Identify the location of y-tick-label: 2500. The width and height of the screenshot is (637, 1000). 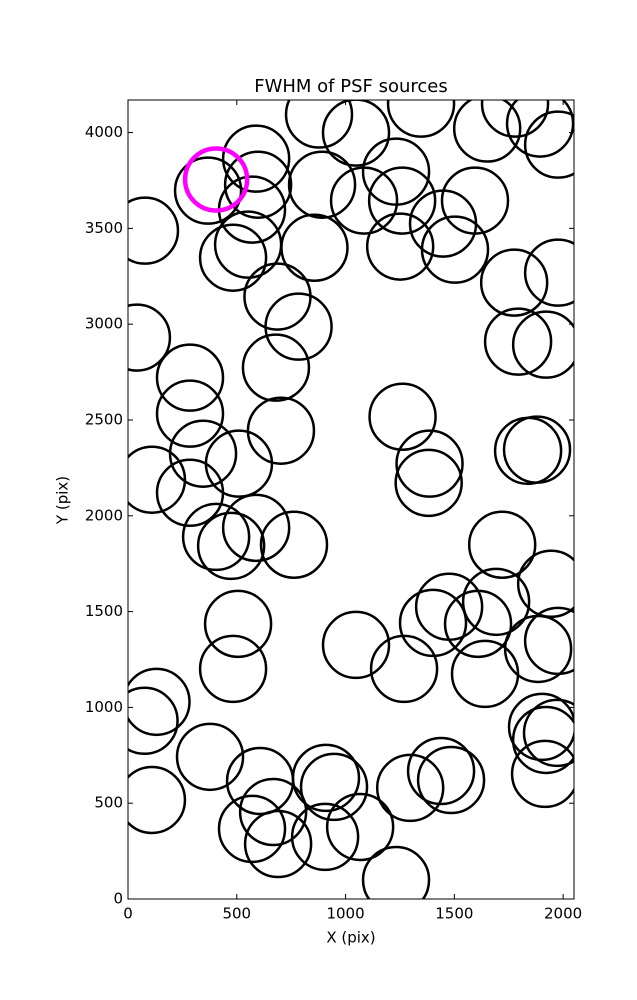
(104, 419).